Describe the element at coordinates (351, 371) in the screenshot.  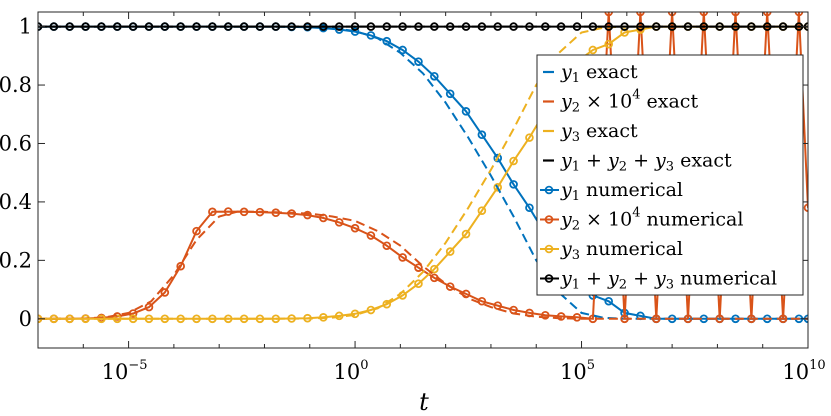
I see `x-tick-label: 10⁰` at that location.